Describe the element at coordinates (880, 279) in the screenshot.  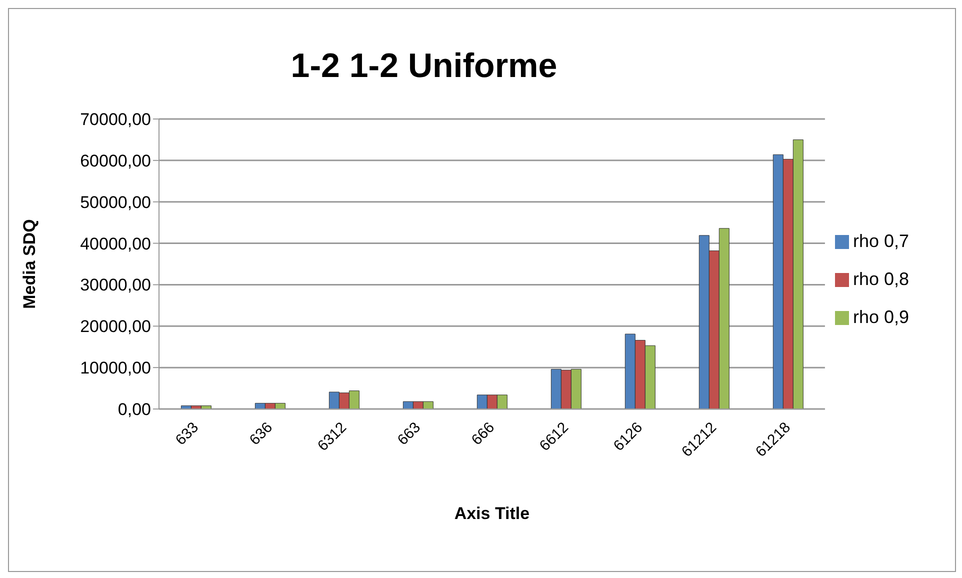
I see `legend-label: rho 0,8` at that location.